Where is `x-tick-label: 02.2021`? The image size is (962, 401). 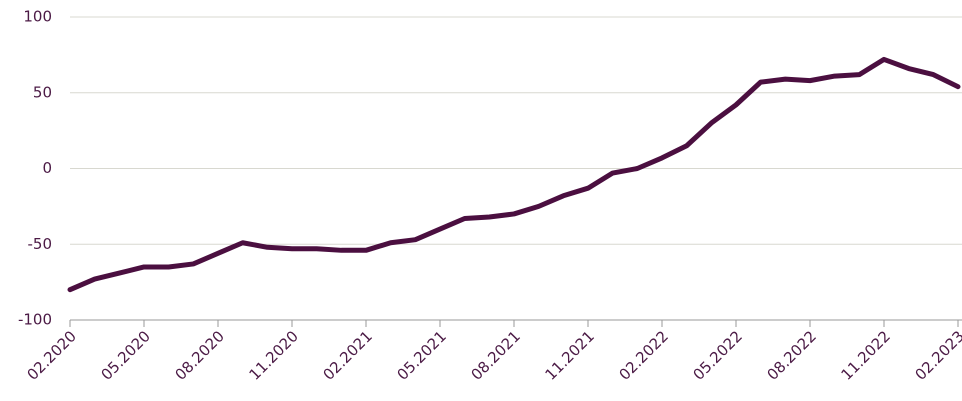
x-tick-label: 02.2021 is located at coordinates (347, 355).